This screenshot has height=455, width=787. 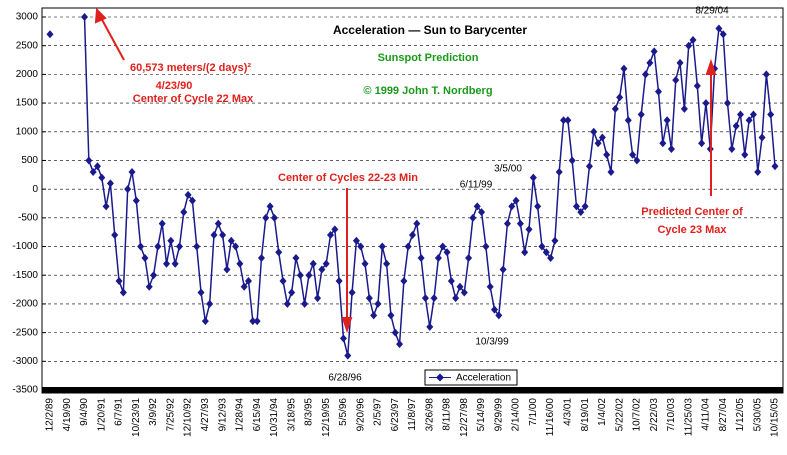 What do you see at coordinates (360, 415) in the screenshot?
I see `x-tick-label: 9/20/96` at bounding box center [360, 415].